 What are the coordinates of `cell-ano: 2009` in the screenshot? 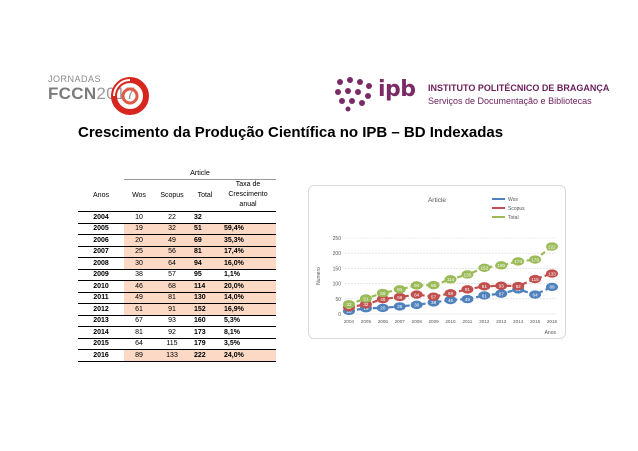 It's located at (101, 275).